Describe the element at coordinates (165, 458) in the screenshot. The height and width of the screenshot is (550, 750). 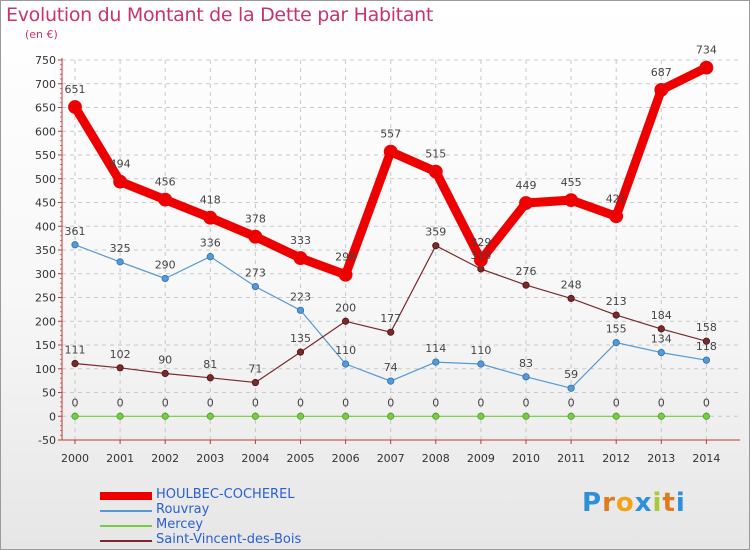
I see `x-tick-label: 2002` at that location.